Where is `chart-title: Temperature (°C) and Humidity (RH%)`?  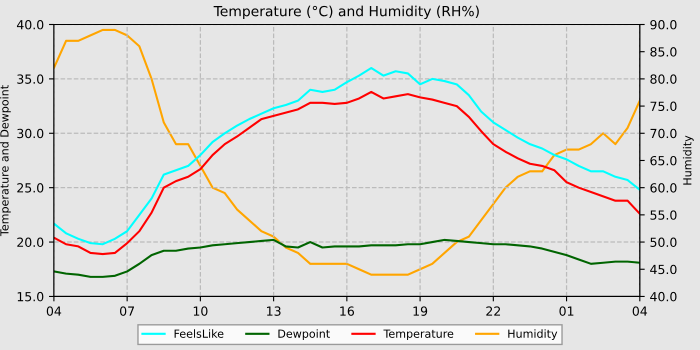 chart-title: Temperature (°C) and Humidity (RH%) is located at coordinates (346, 13).